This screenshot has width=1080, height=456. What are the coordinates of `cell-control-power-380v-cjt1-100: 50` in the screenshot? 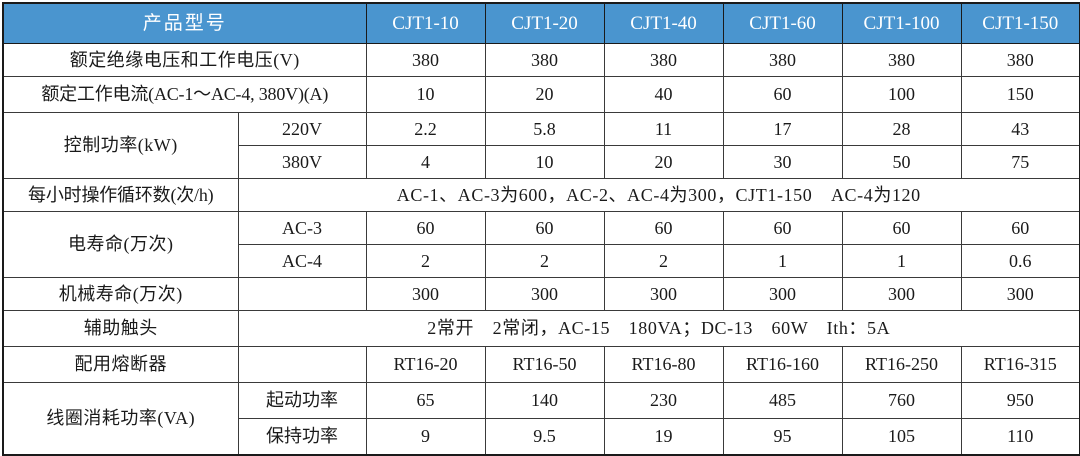 It's located at (901, 162).